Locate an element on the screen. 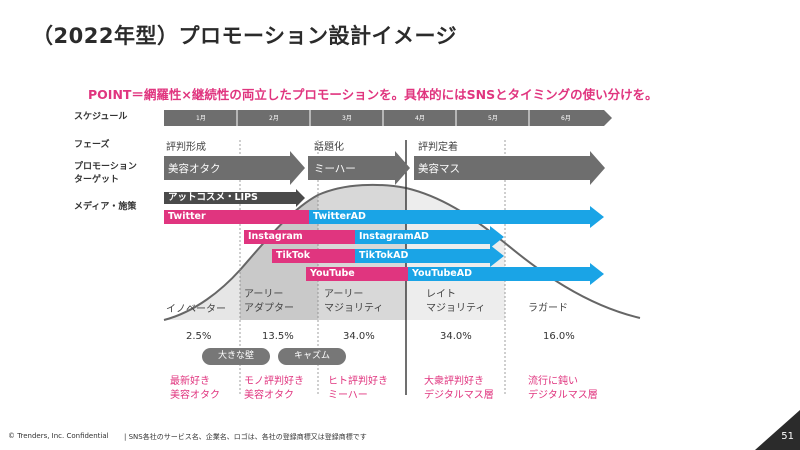  desc-late-majority-1: 大衆評判好き is located at coordinates (454, 381).